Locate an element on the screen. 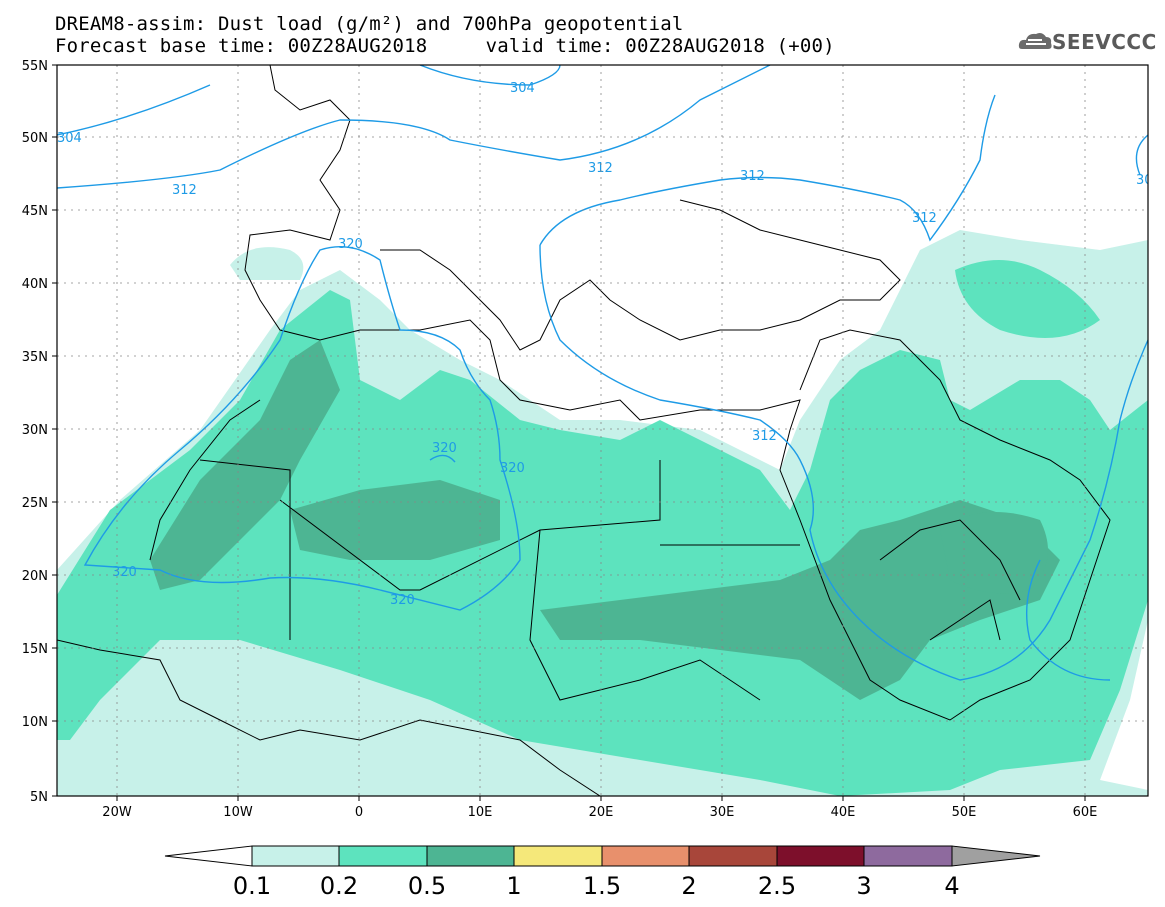  dust-area-0-5-arabia is located at coordinates (994, 553).